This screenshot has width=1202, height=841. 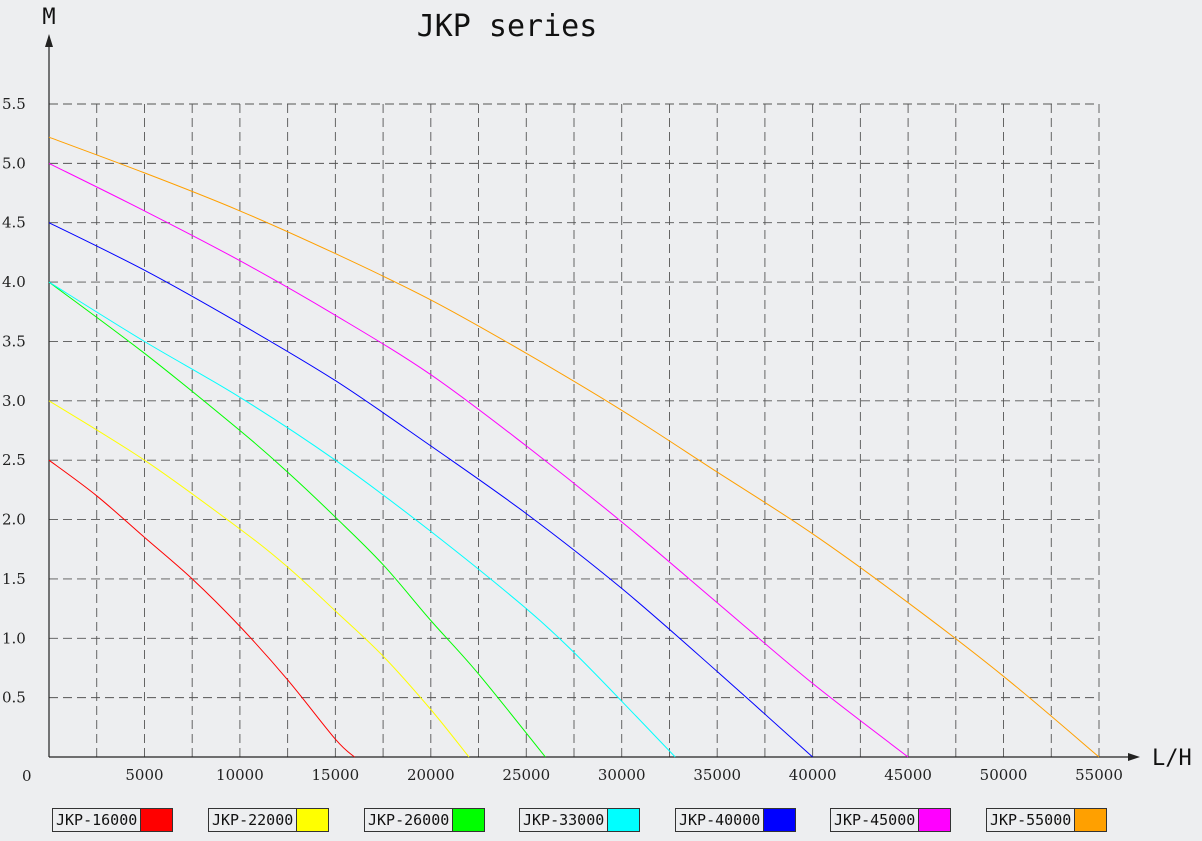 I want to click on legend-item: JKP-33000, so click(x=580, y=820).